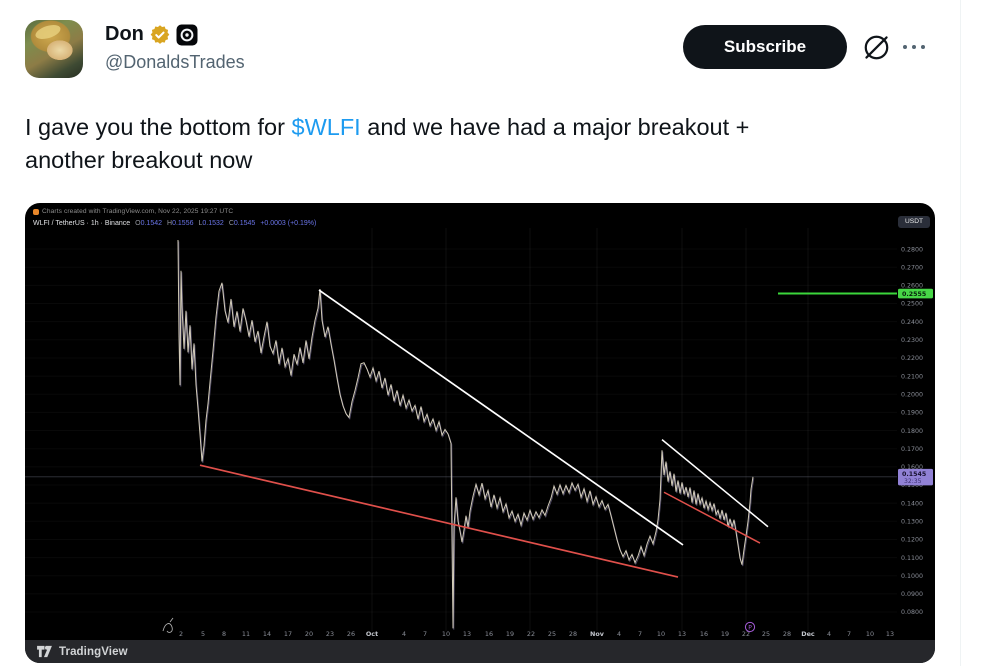  I want to click on tweet-text-before: I gave you the bottom for, so click(158, 127).